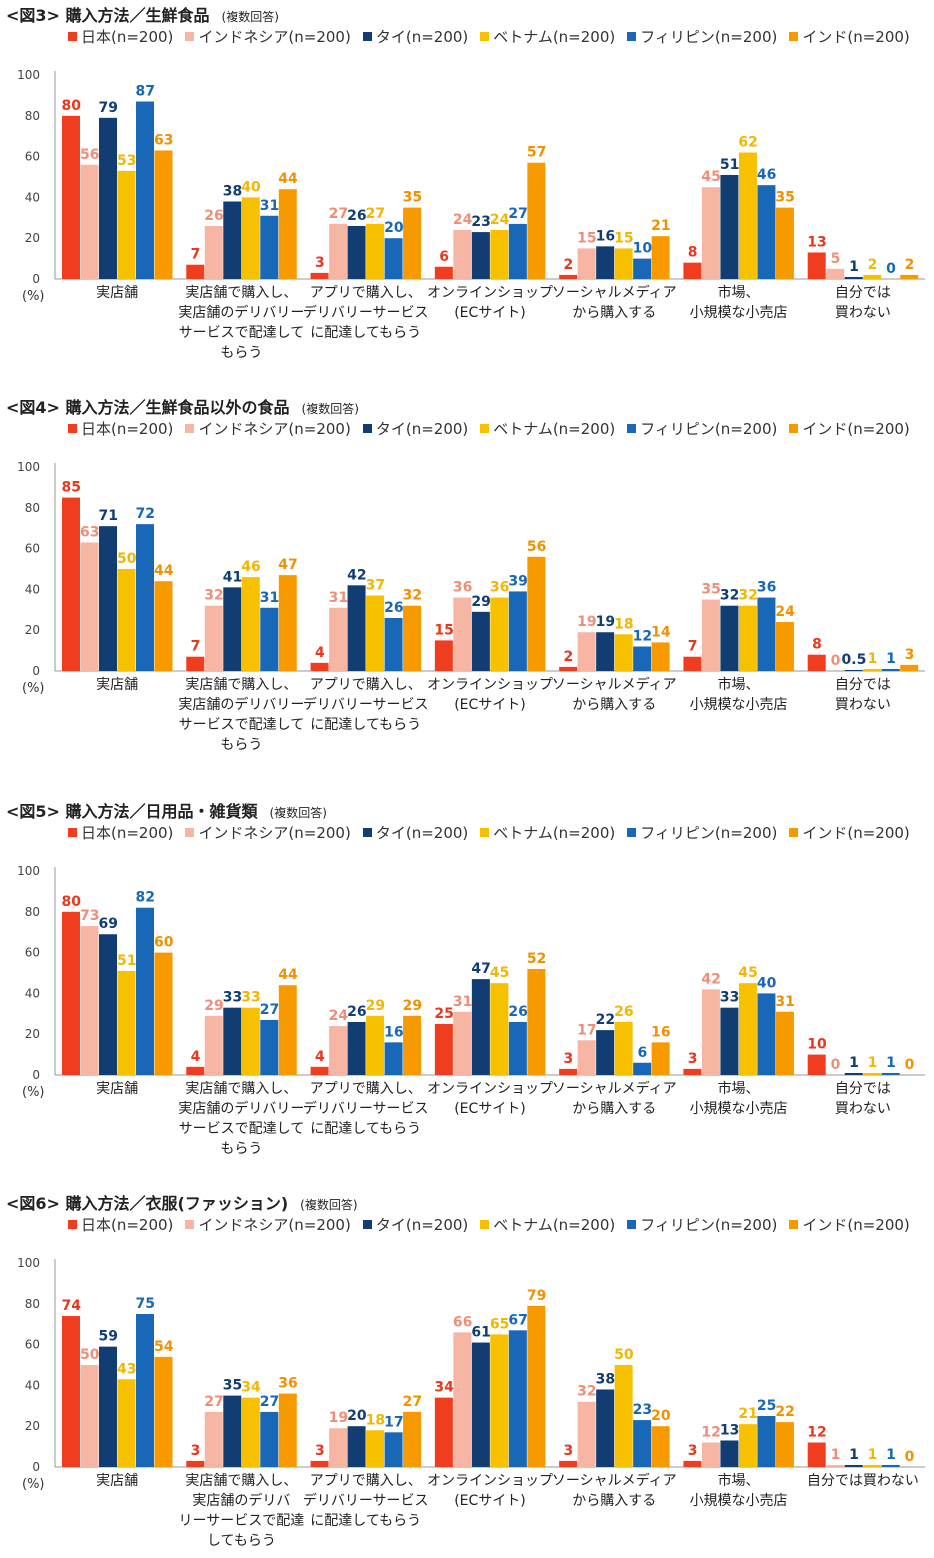 This screenshot has height=1558, width=934. I want to click on legend-item: 日本(n=200), so click(120, 36).